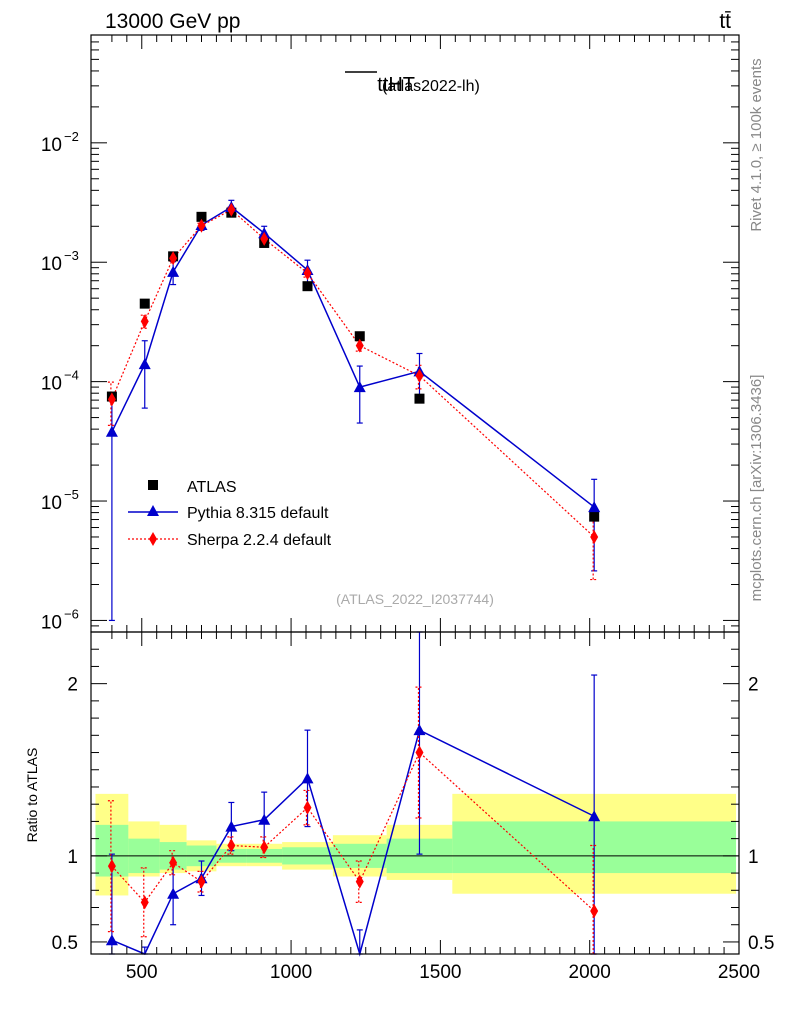  Describe the element at coordinates (259, 540) in the screenshot. I see `legend-label-sherpa: Sherpa 2.2.4 default` at that location.